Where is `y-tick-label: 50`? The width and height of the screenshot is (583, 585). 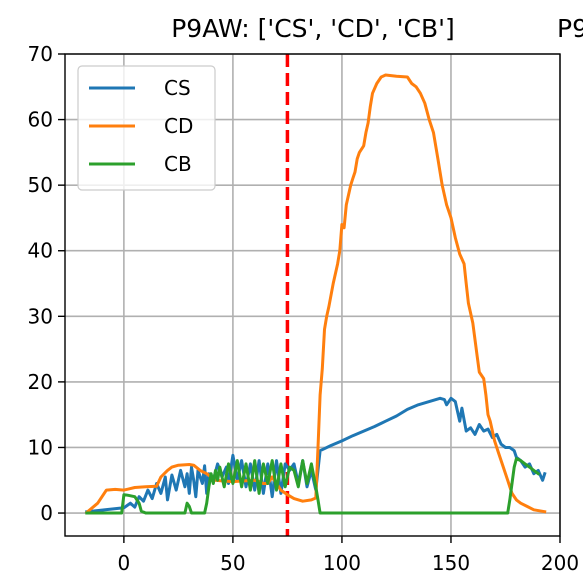 y-tick-label: 50 is located at coordinates (40, 185).